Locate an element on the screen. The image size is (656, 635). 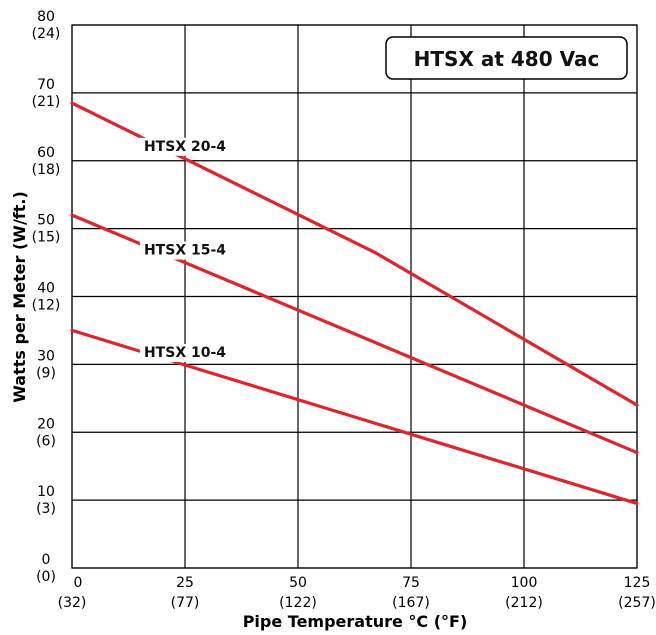
x-axis-title: Pipe Temperature °C (°F) is located at coordinates (355, 621).